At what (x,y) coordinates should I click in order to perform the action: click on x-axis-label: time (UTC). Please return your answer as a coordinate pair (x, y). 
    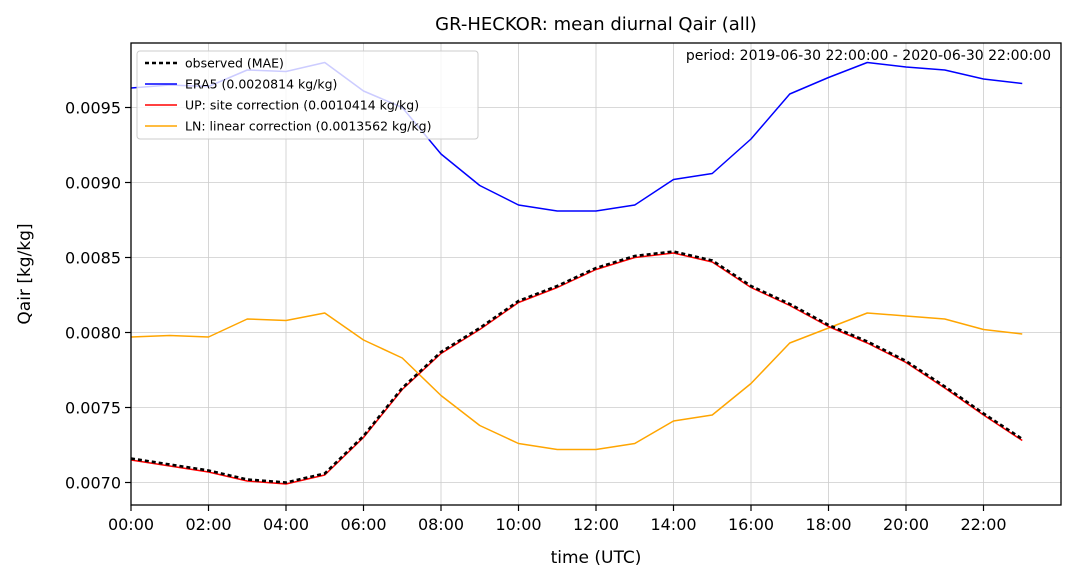
    Looking at the image, I should click on (596, 558).